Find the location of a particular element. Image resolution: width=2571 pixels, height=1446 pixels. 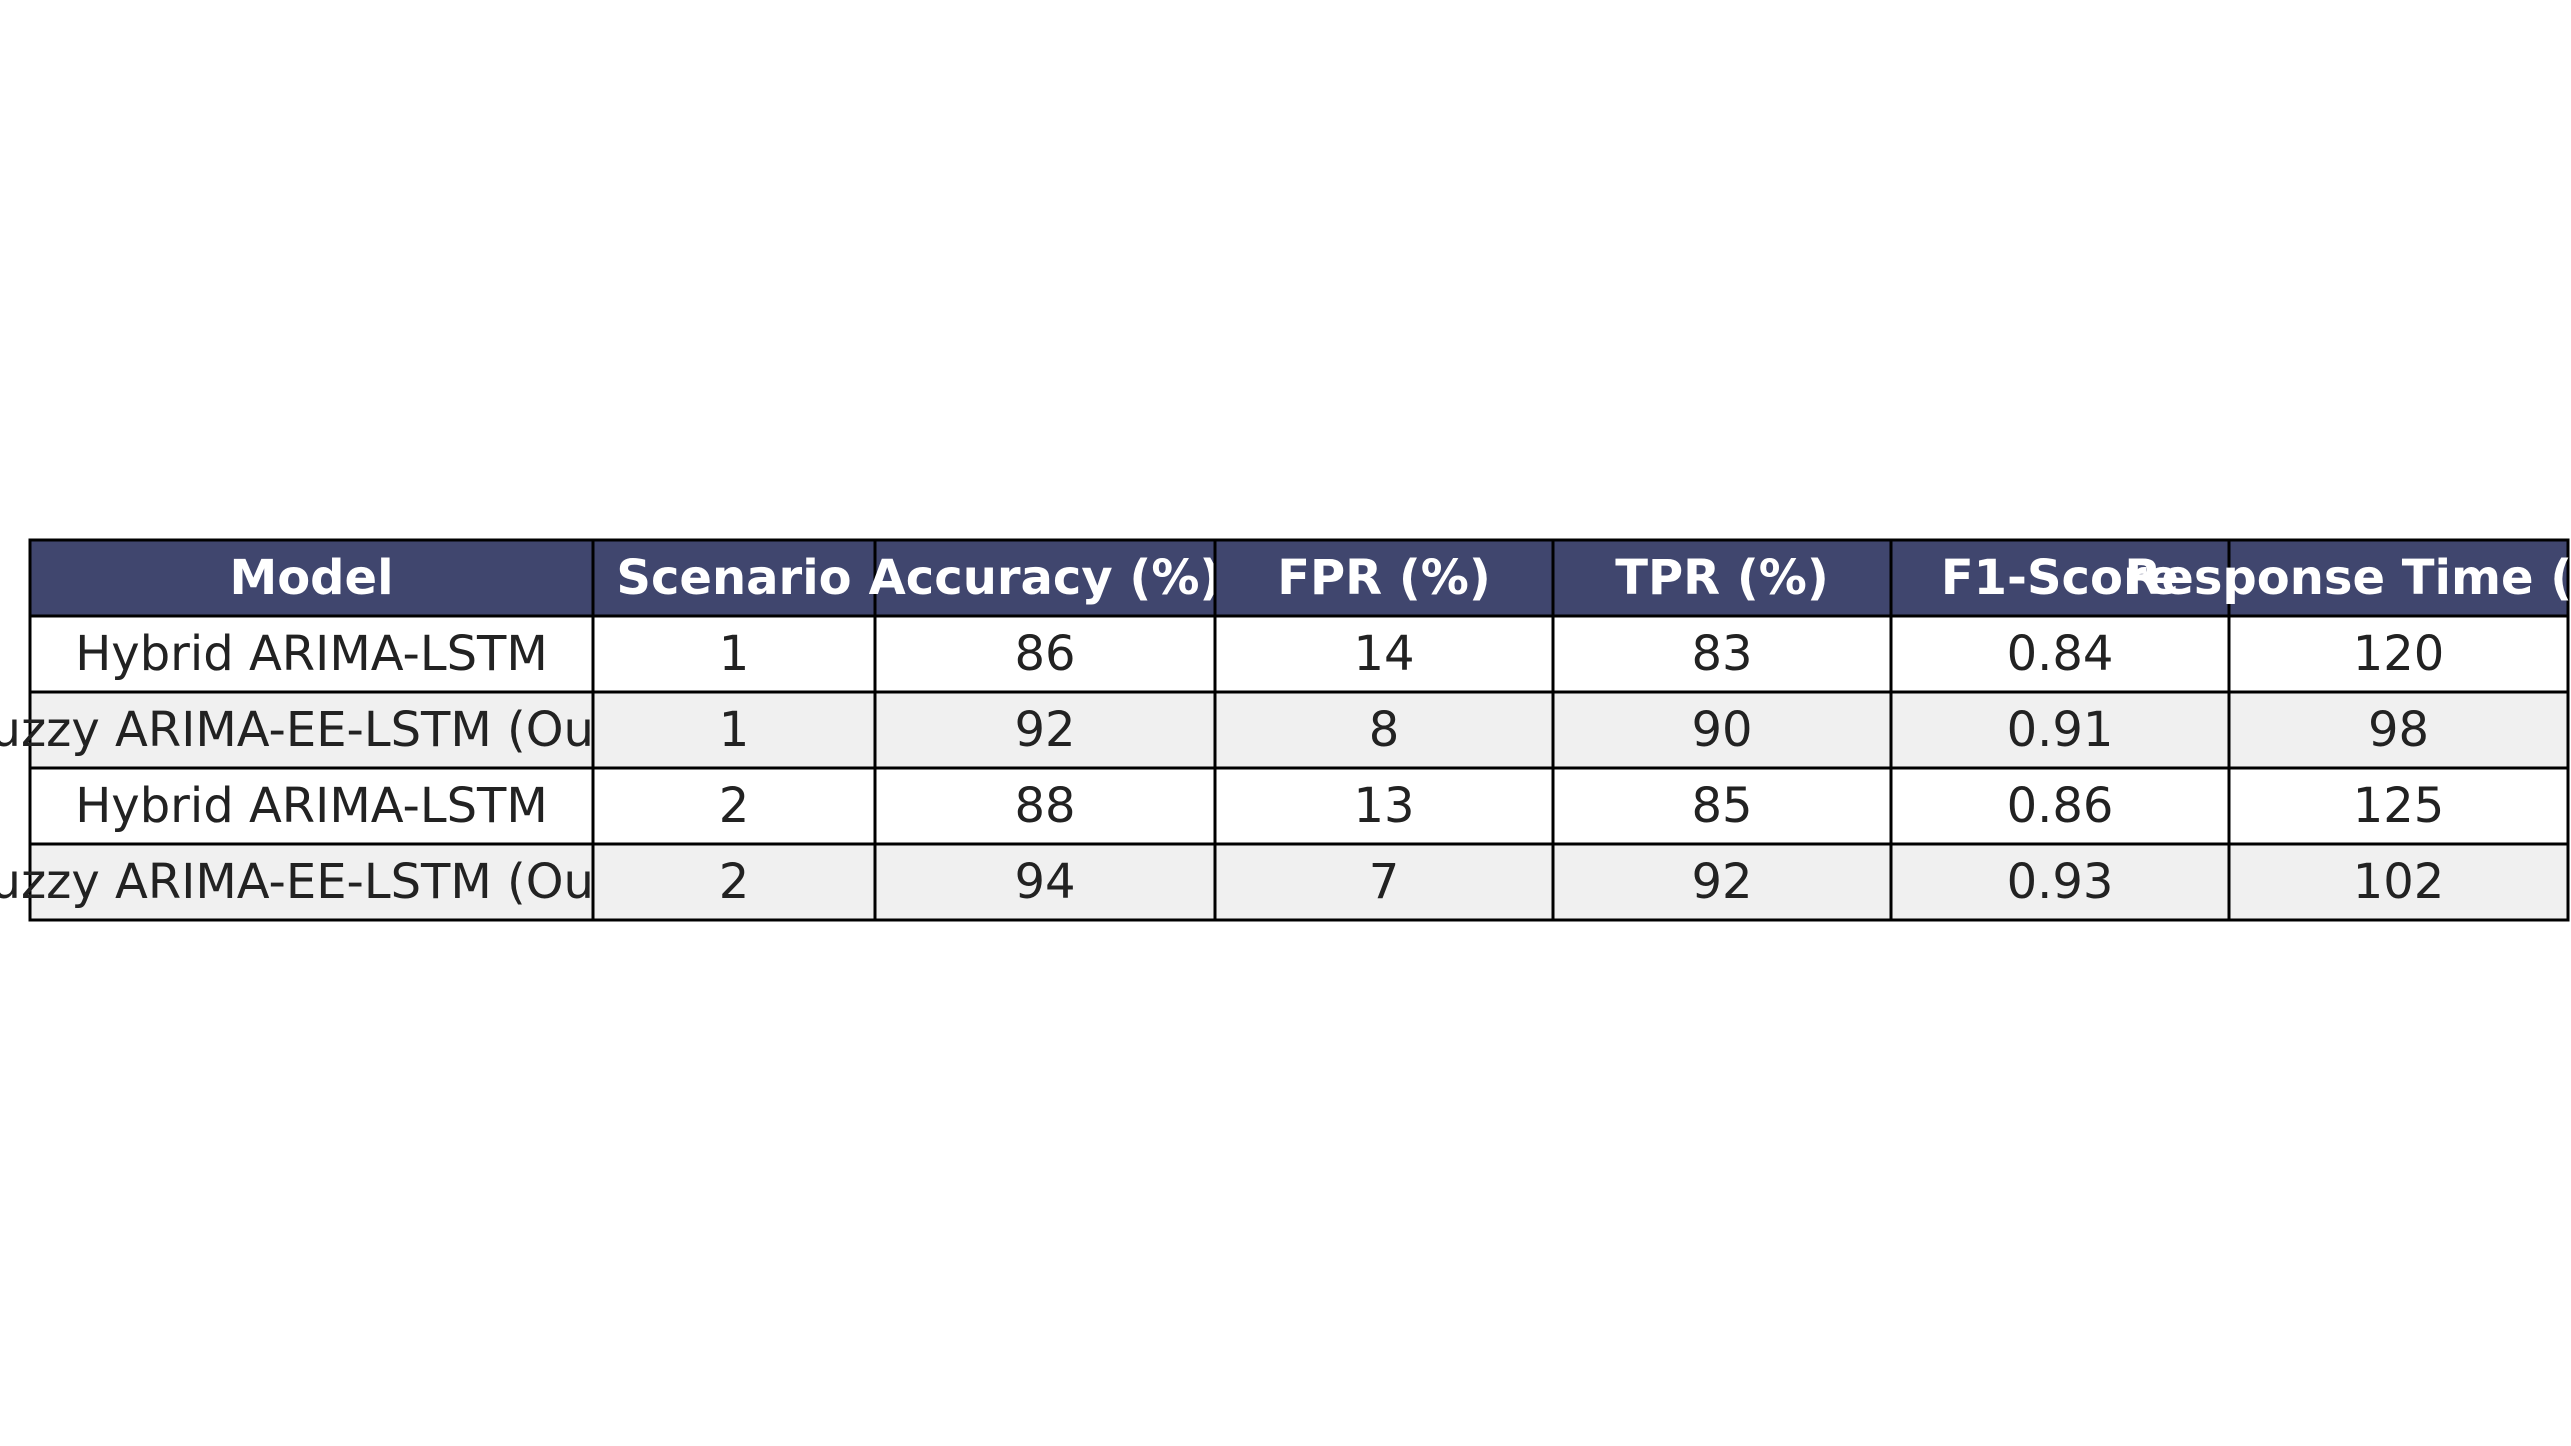

header-text: TPR (%) is located at coordinates (1722, 578).